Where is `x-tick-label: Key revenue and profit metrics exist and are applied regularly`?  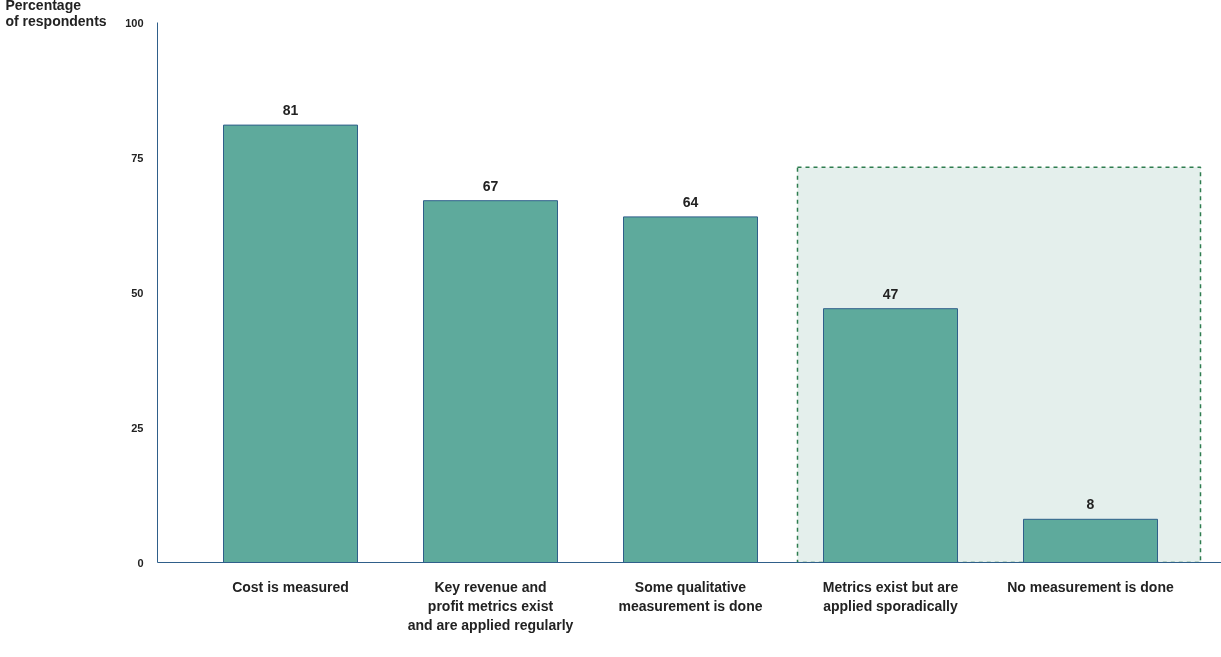 x-tick-label: Key revenue and profit metrics exist and are applied regularly is located at coordinates (490, 605).